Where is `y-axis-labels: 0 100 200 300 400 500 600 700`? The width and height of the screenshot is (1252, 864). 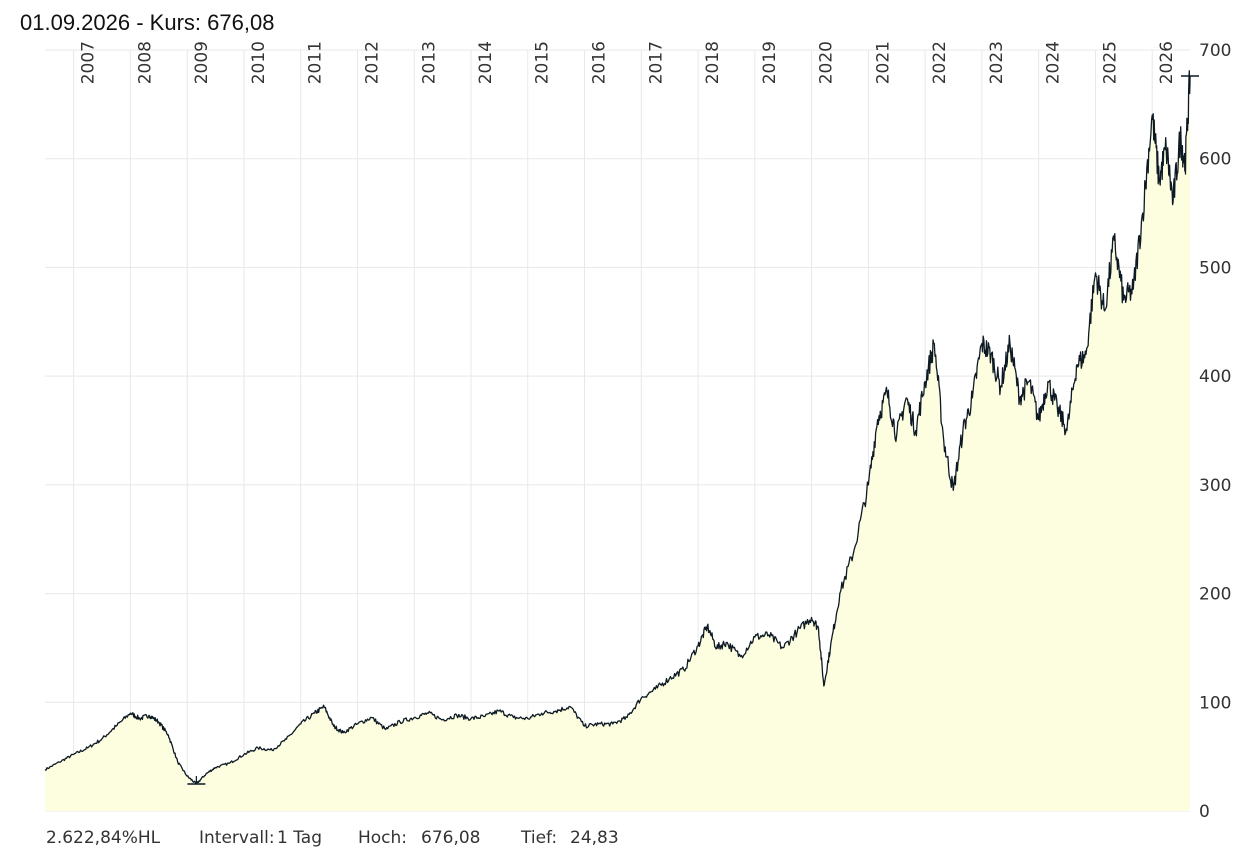
y-axis-labels: 0 100 200 300 400 500 600 700 is located at coordinates (1215, 431).